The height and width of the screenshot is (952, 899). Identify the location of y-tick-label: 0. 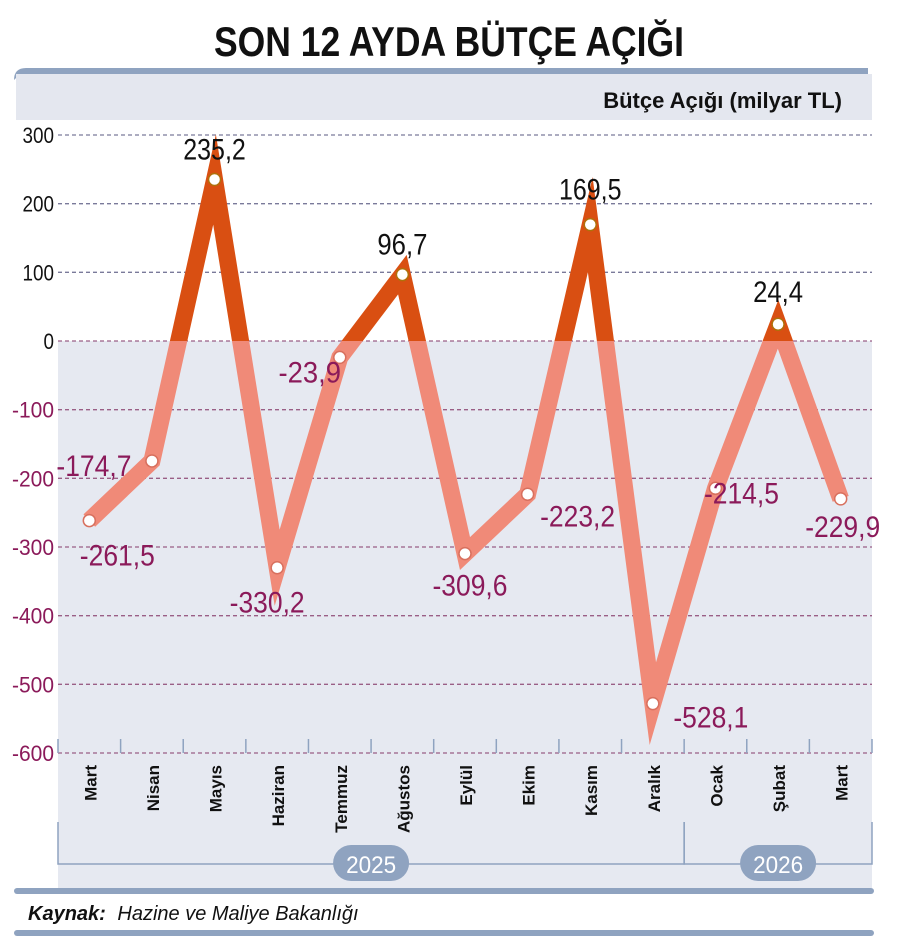
(49, 341).